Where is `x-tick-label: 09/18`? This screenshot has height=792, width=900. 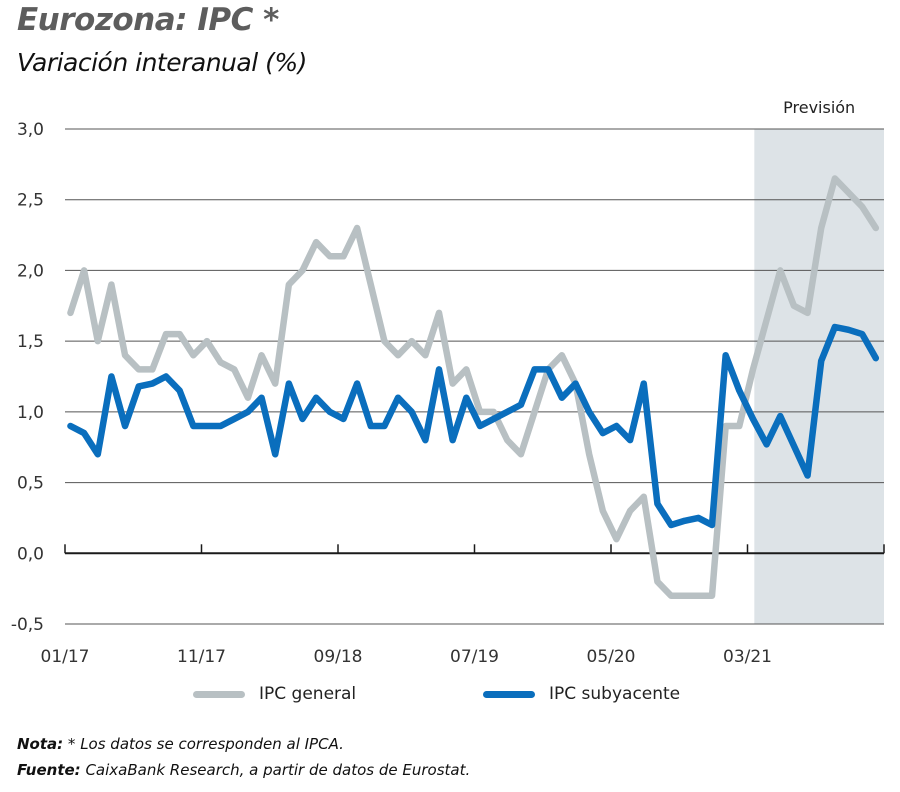
x-tick-label: 09/18 is located at coordinates (338, 657).